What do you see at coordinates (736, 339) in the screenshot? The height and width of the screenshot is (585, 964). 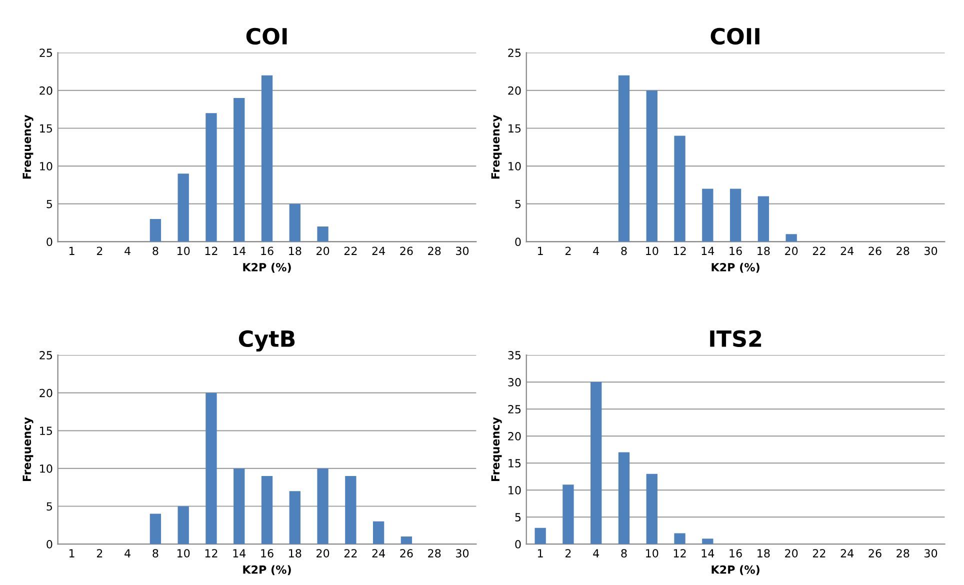 I see `chart-title: ITS2` at bounding box center [736, 339].